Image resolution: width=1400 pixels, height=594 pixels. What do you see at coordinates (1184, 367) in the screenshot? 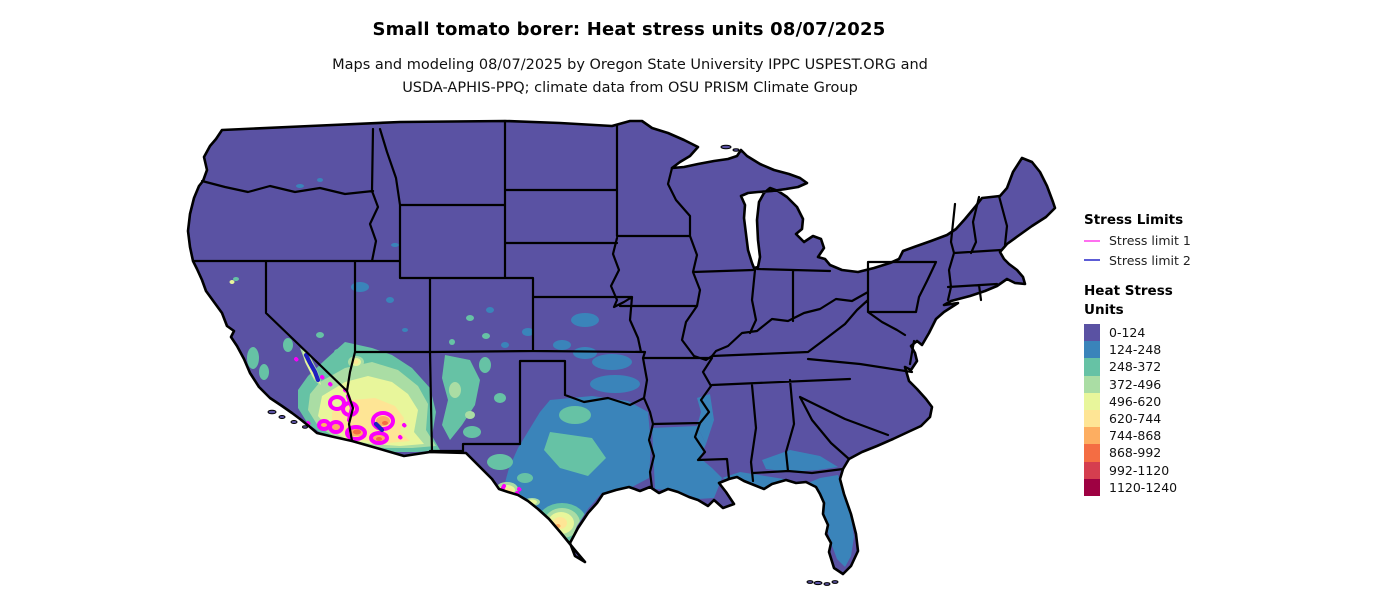
I see `legend-class-row: 248-372` at bounding box center [1184, 367].